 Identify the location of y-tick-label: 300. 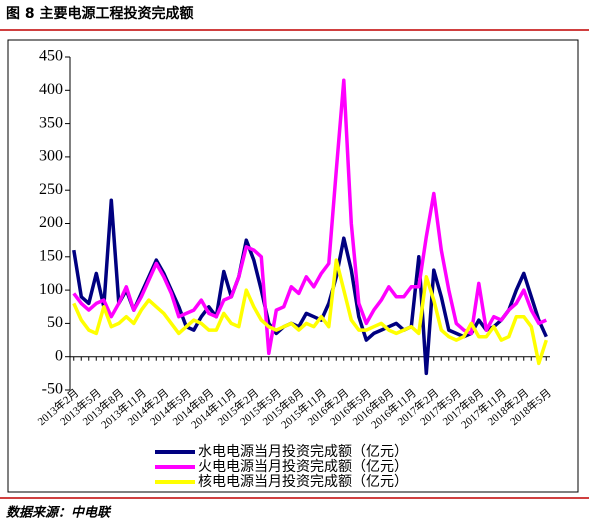
(51, 156).